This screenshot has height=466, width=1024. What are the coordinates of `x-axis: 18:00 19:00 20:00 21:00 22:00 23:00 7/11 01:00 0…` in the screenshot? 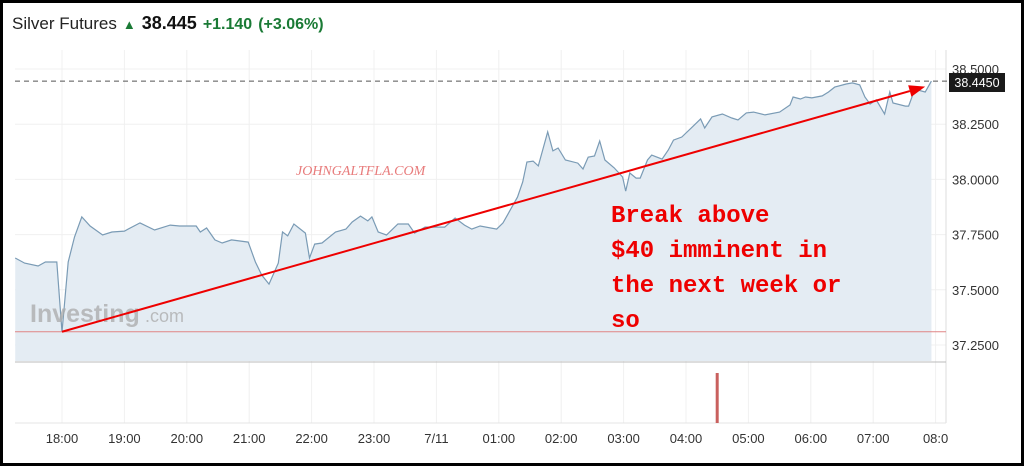 It's located at (497, 438).